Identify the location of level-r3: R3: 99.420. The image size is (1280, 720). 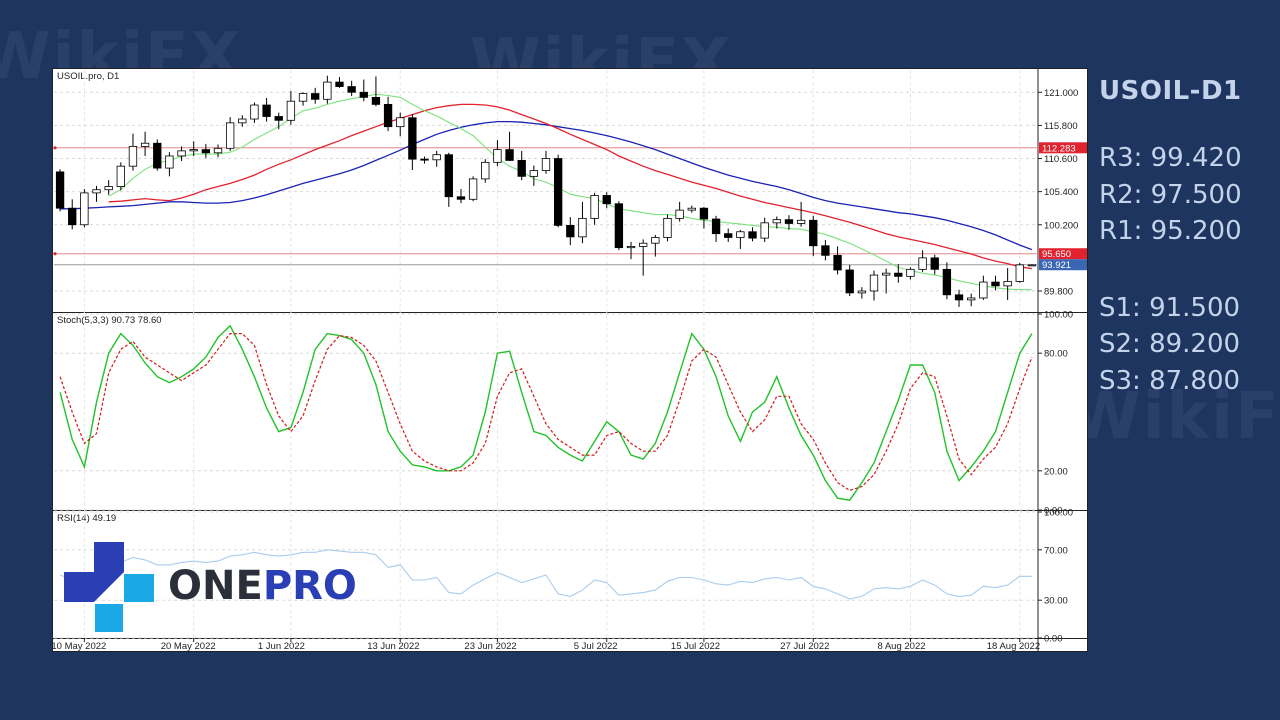
(1184, 158).